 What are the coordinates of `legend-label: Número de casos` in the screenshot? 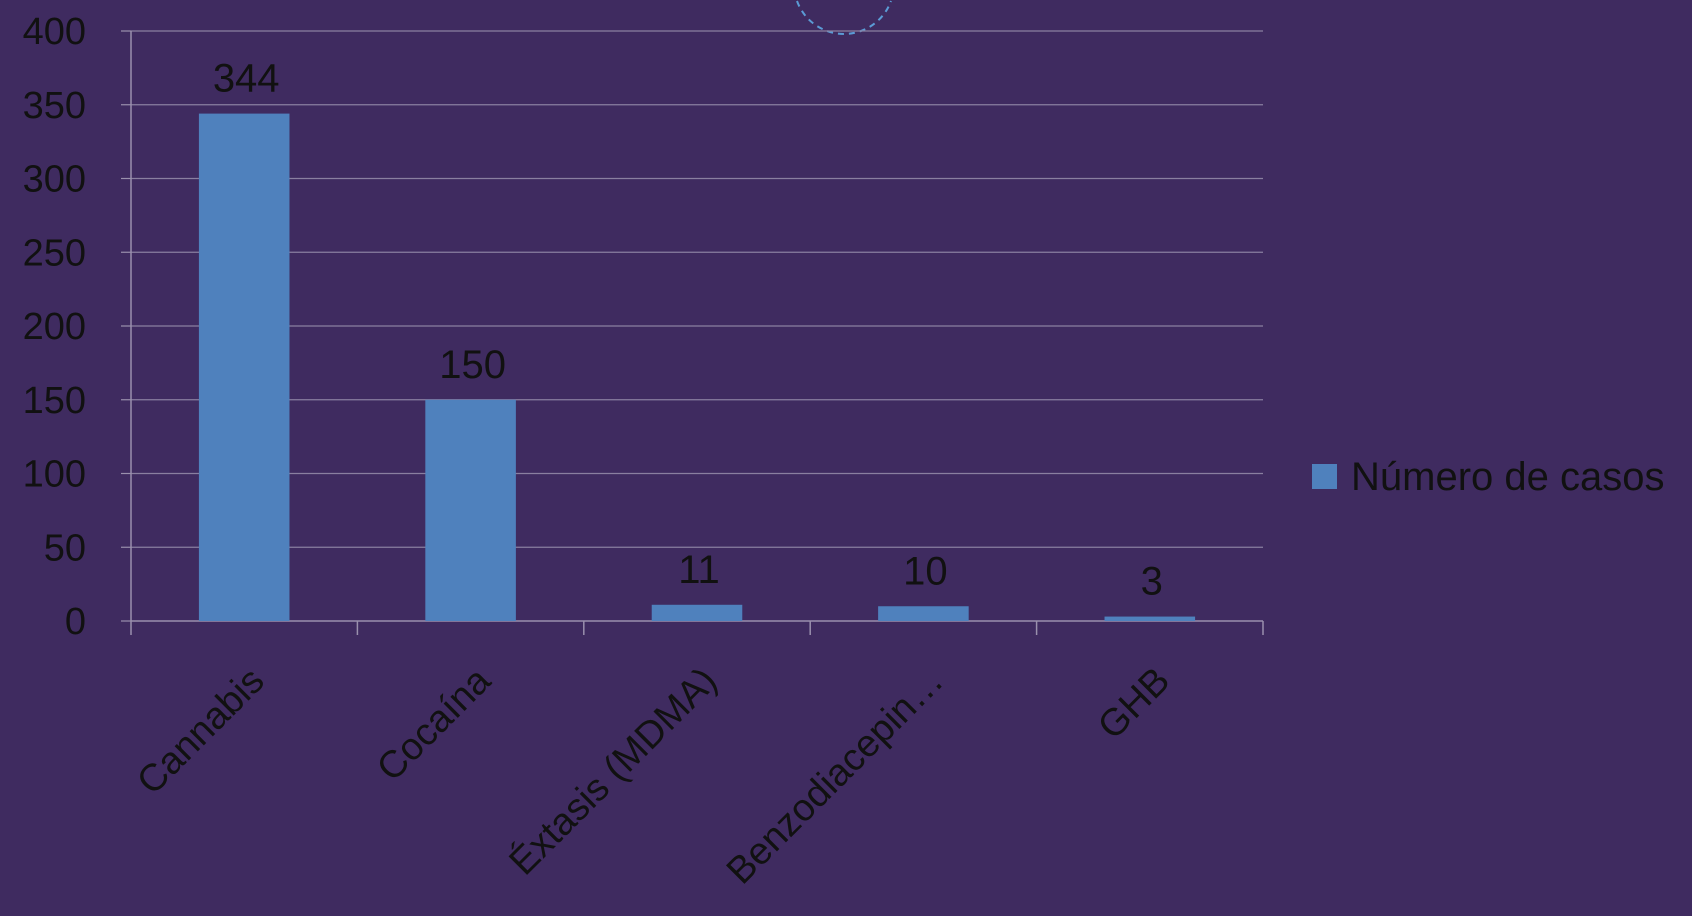 It's located at (1507, 477).